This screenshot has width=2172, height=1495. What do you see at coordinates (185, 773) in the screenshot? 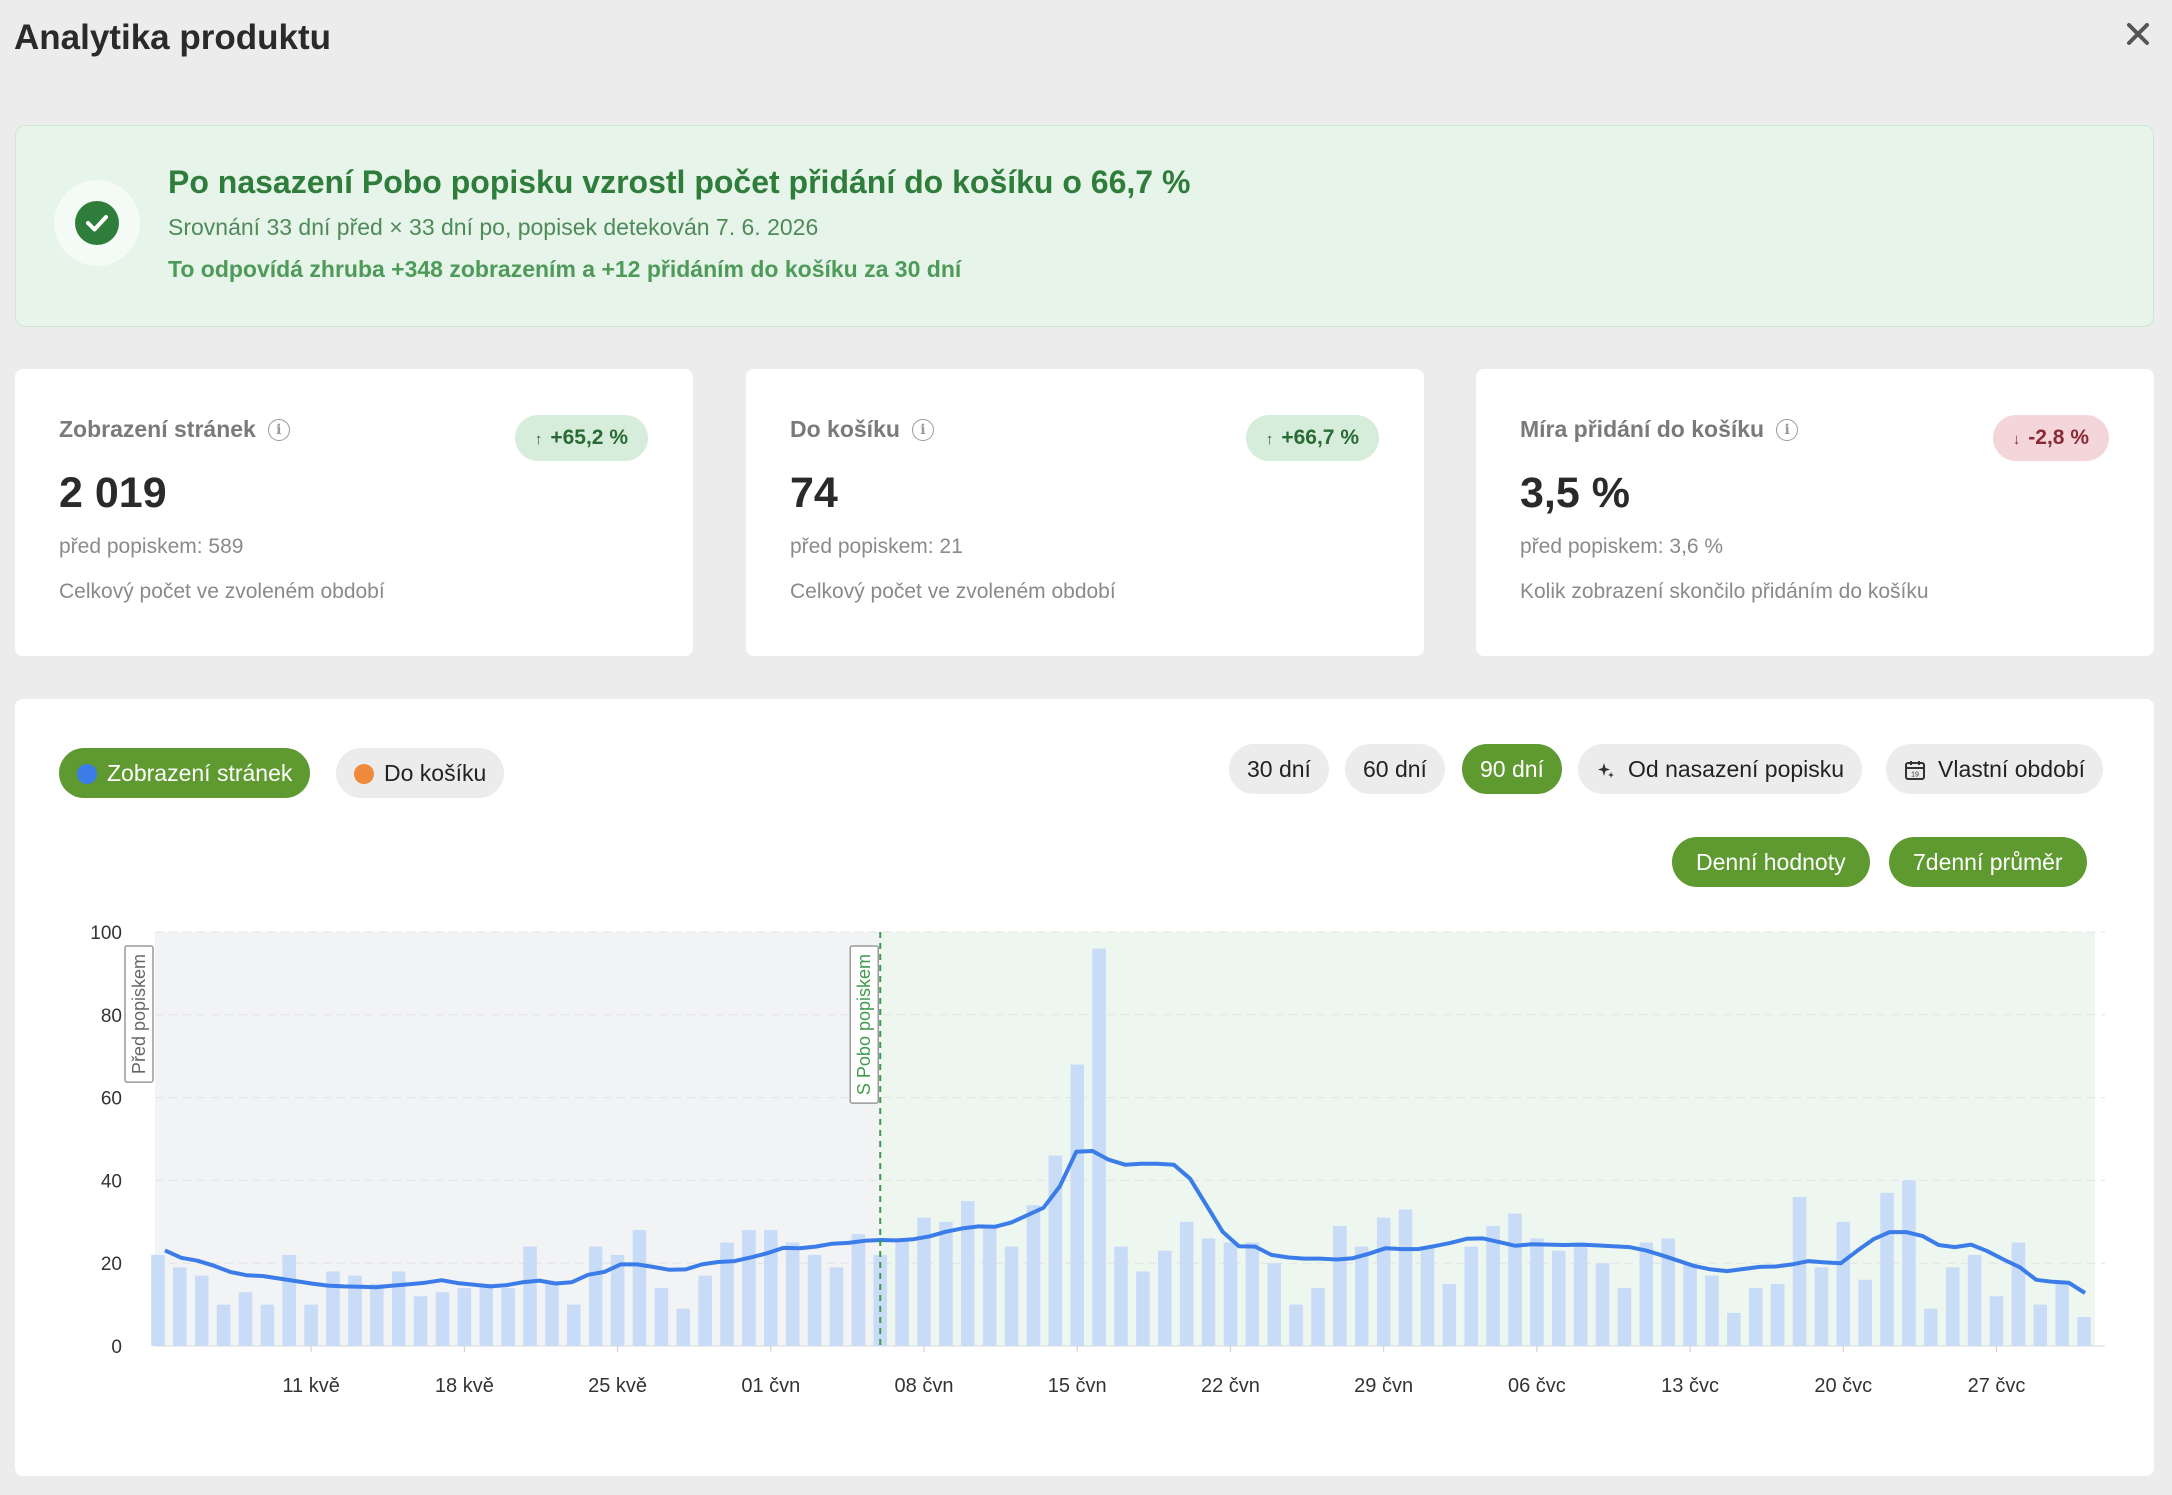
I see `metric-toggle-page-views: Zobrazení stránek` at bounding box center [185, 773].